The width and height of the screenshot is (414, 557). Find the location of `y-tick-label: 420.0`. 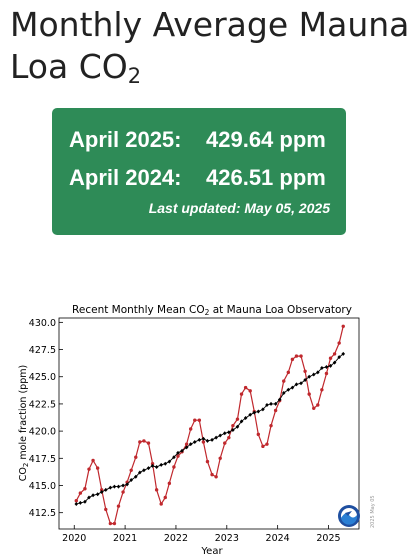

y-tick-label: 420.0 is located at coordinates (42, 432).